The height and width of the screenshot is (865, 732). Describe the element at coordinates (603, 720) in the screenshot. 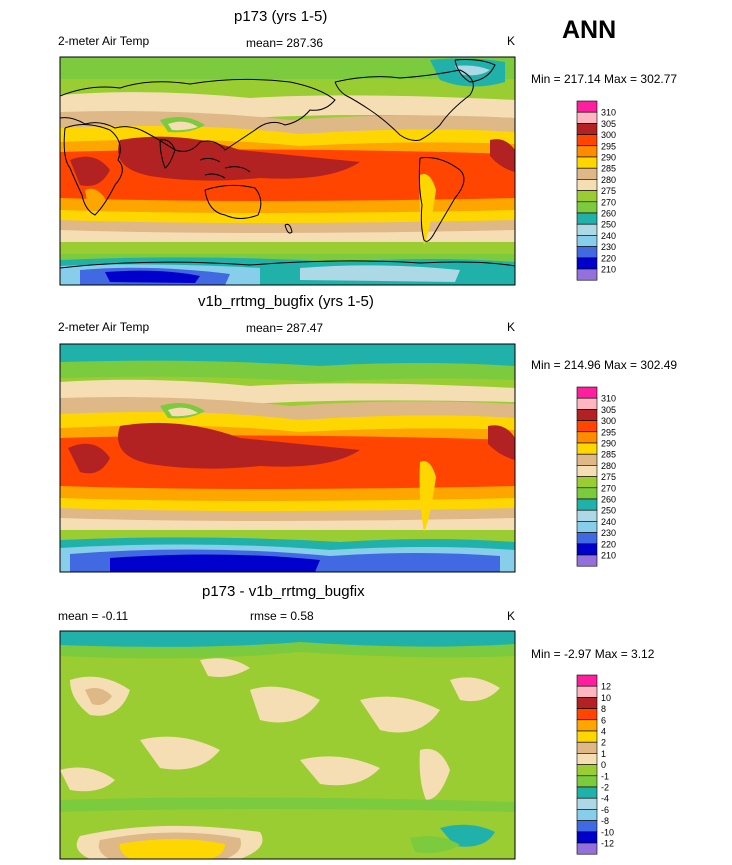

I see `colorbar-tick-label: 6` at that location.